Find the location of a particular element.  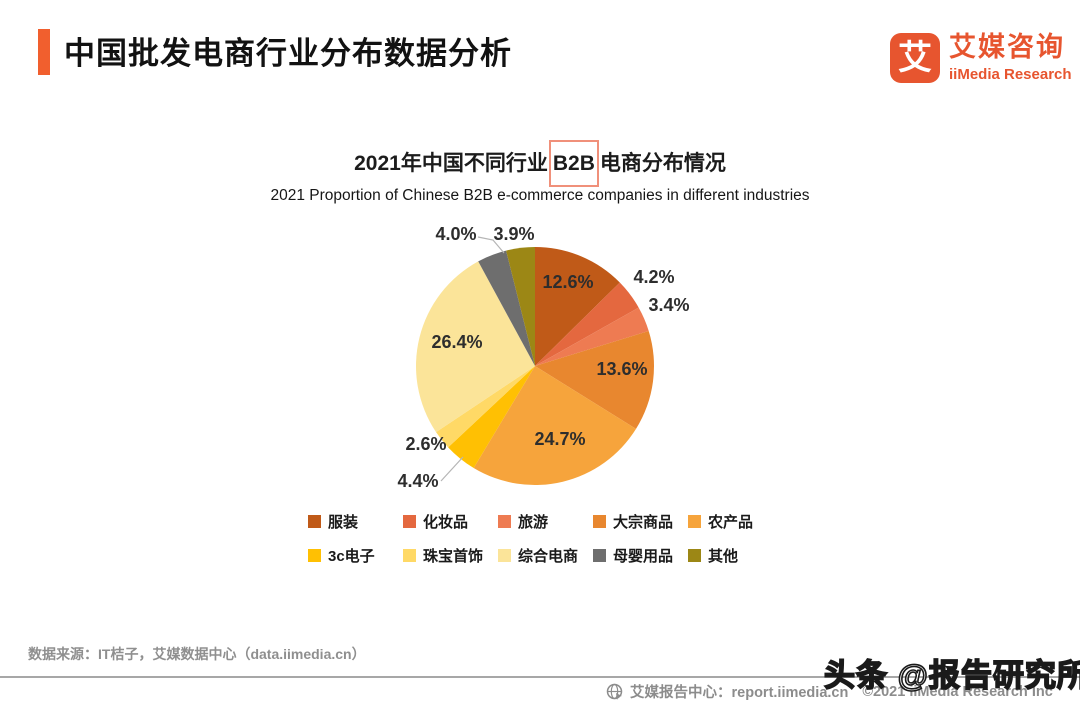

chart-title: 2021年中国不同行业 B2B 电商分布情况 is located at coordinates (540, 163).